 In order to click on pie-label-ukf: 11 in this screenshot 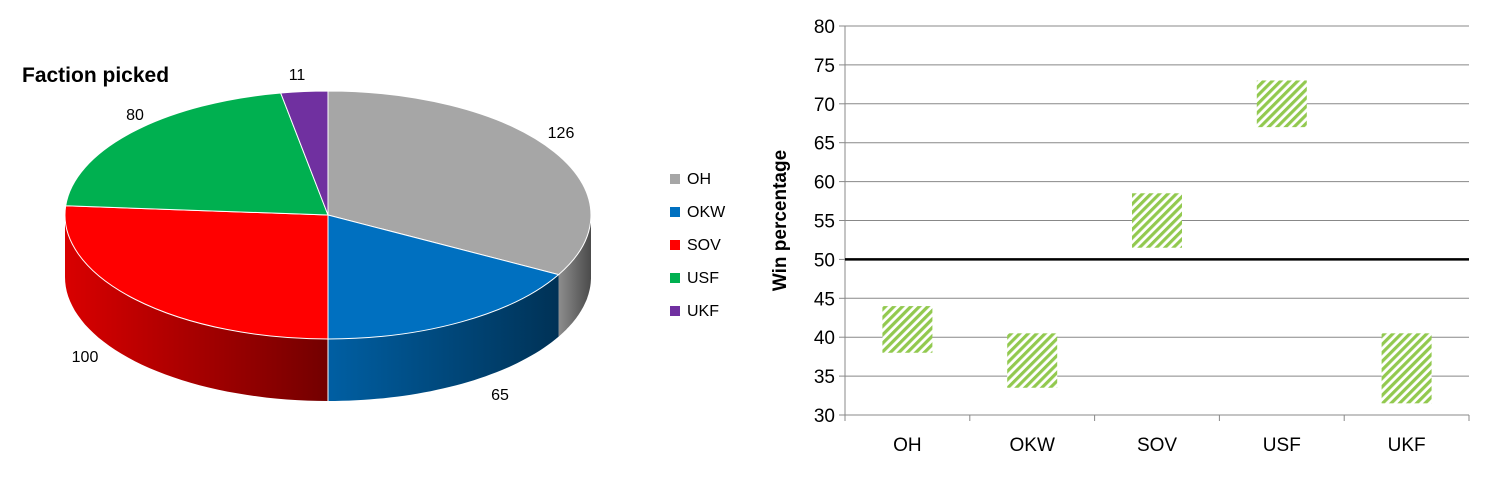, I will do `click(297, 75)`.